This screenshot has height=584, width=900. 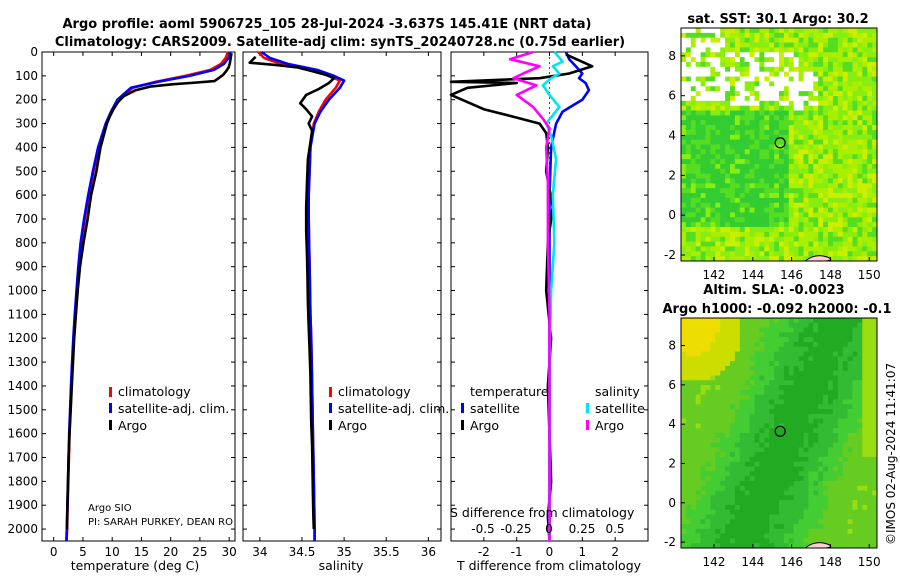 What do you see at coordinates (672, 503) in the screenshot?
I see `map-y-tick-label: 0` at bounding box center [672, 503].